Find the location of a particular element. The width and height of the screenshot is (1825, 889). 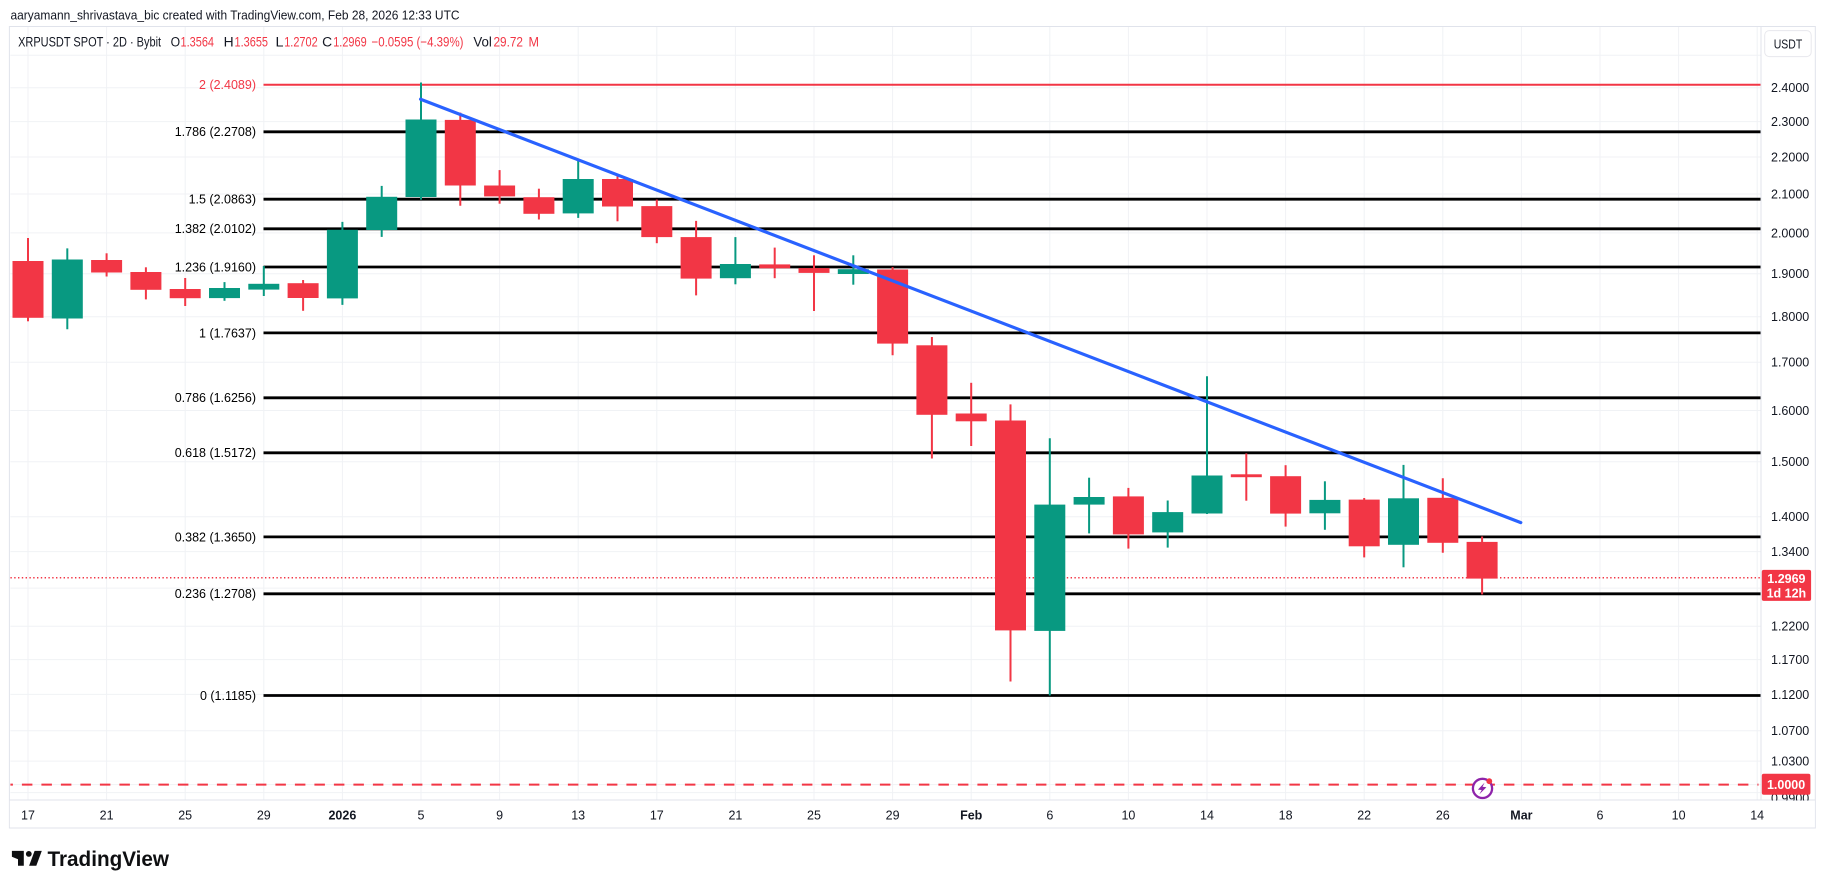

svg-text: 1.9000 is located at coordinates (1790, 274).